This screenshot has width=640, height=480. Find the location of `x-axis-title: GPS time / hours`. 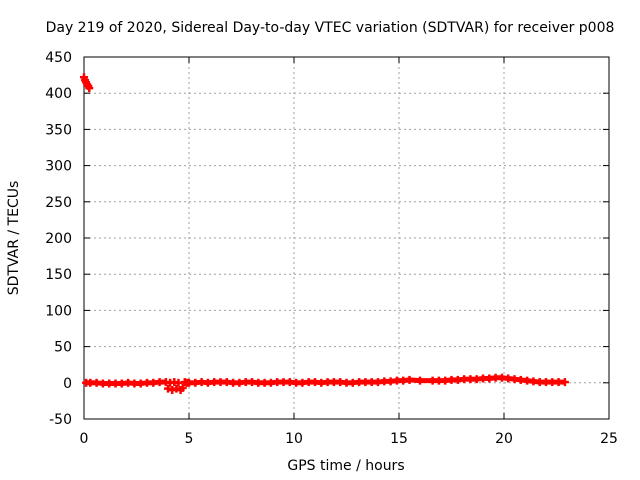

x-axis-title: GPS time / hours is located at coordinates (345, 466).